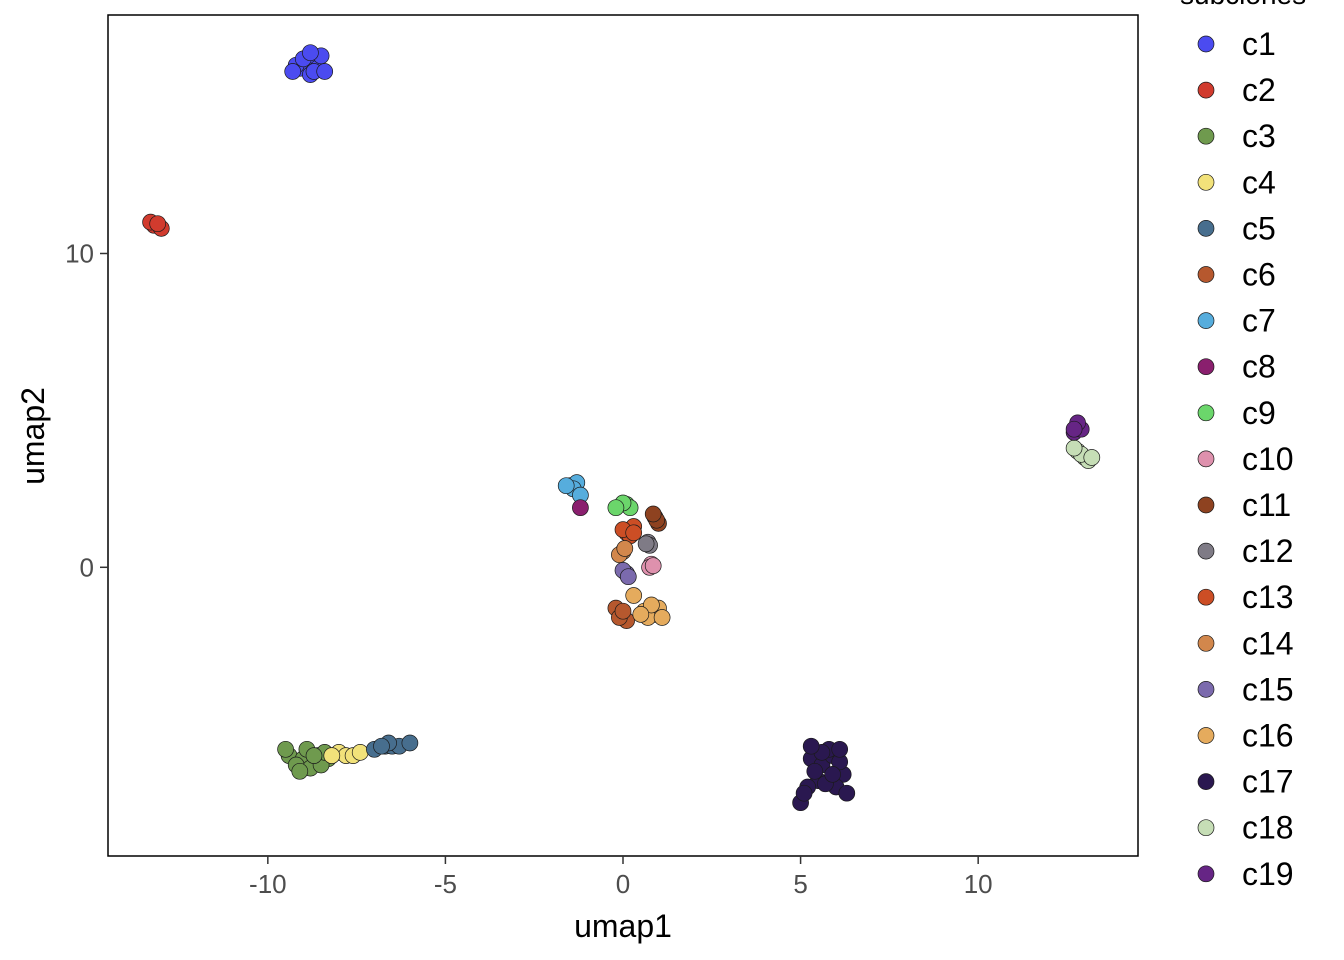  I want to click on legend-label-c5: c5, so click(1259, 228).